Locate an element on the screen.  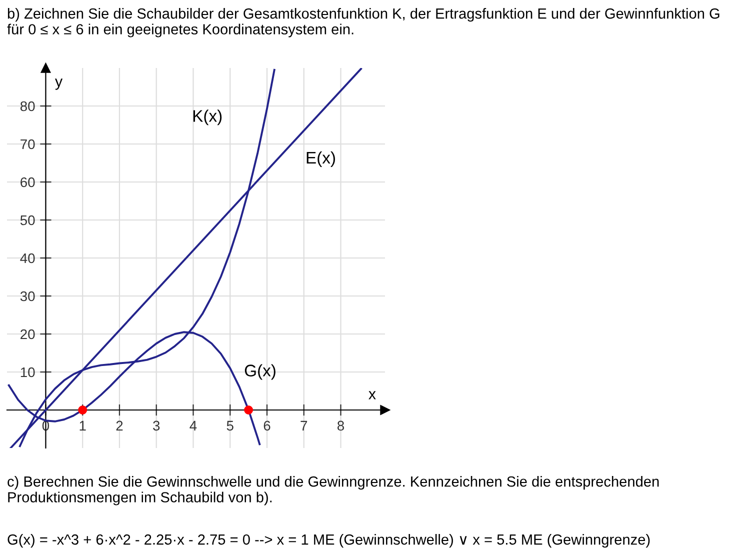
y-tick-label: 60 is located at coordinates (27, 182).